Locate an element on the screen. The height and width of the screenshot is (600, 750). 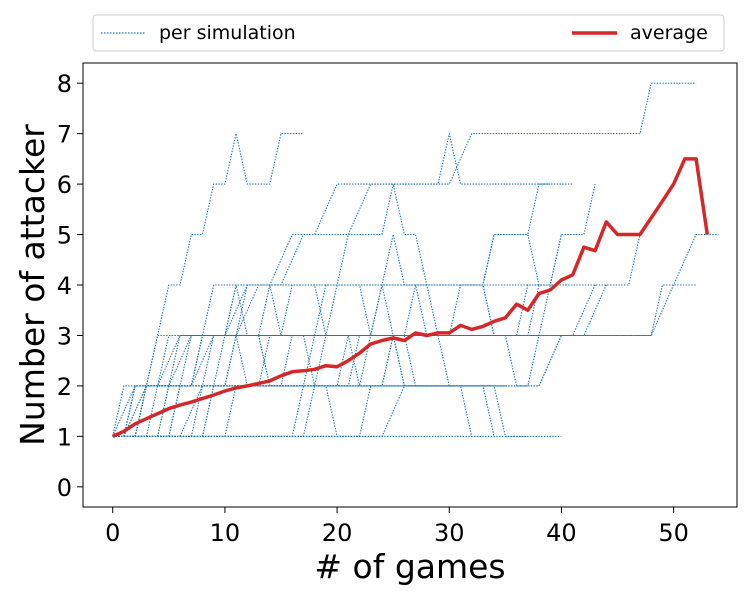
legend-average-label: average is located at coordinates (669, 33).